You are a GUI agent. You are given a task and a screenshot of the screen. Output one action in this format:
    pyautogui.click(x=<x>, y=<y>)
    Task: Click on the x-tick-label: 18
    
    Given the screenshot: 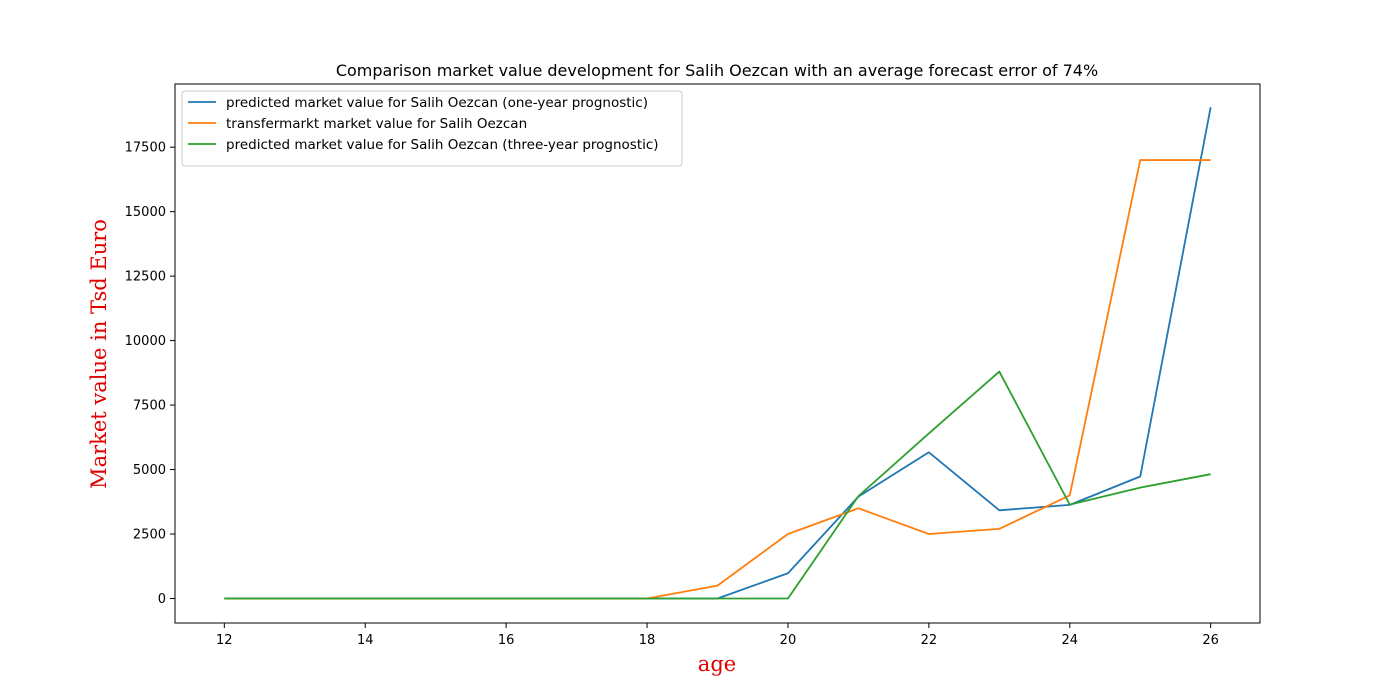 What is the action you would take?
    pyautogui.click(x=647, y=640)
    